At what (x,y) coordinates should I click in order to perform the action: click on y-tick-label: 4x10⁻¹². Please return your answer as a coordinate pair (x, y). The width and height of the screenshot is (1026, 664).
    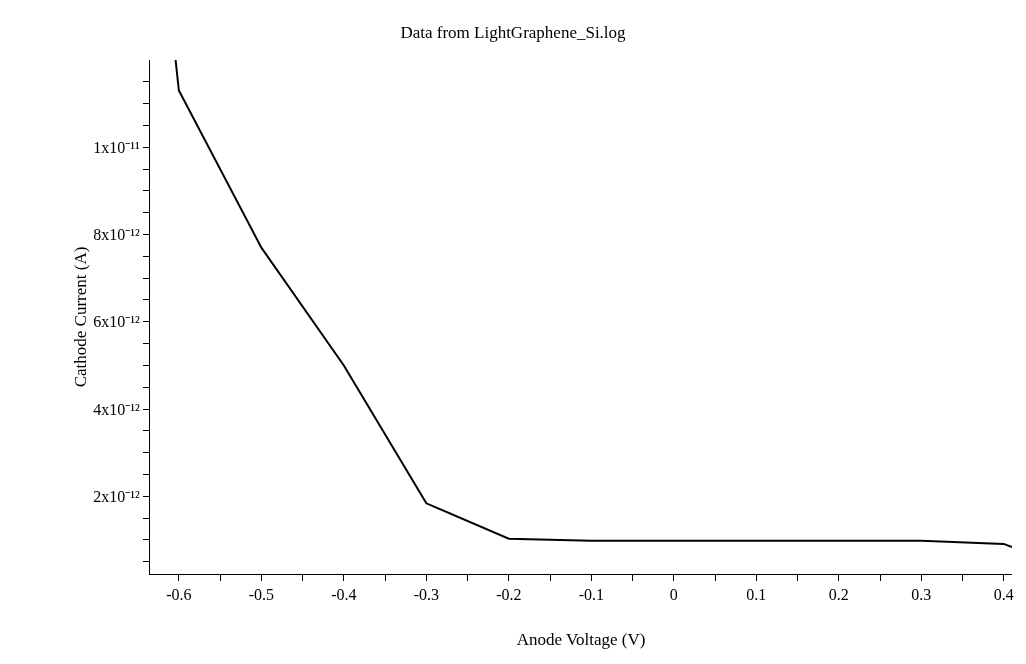
    Looking at the image, I should click on (116, 409).